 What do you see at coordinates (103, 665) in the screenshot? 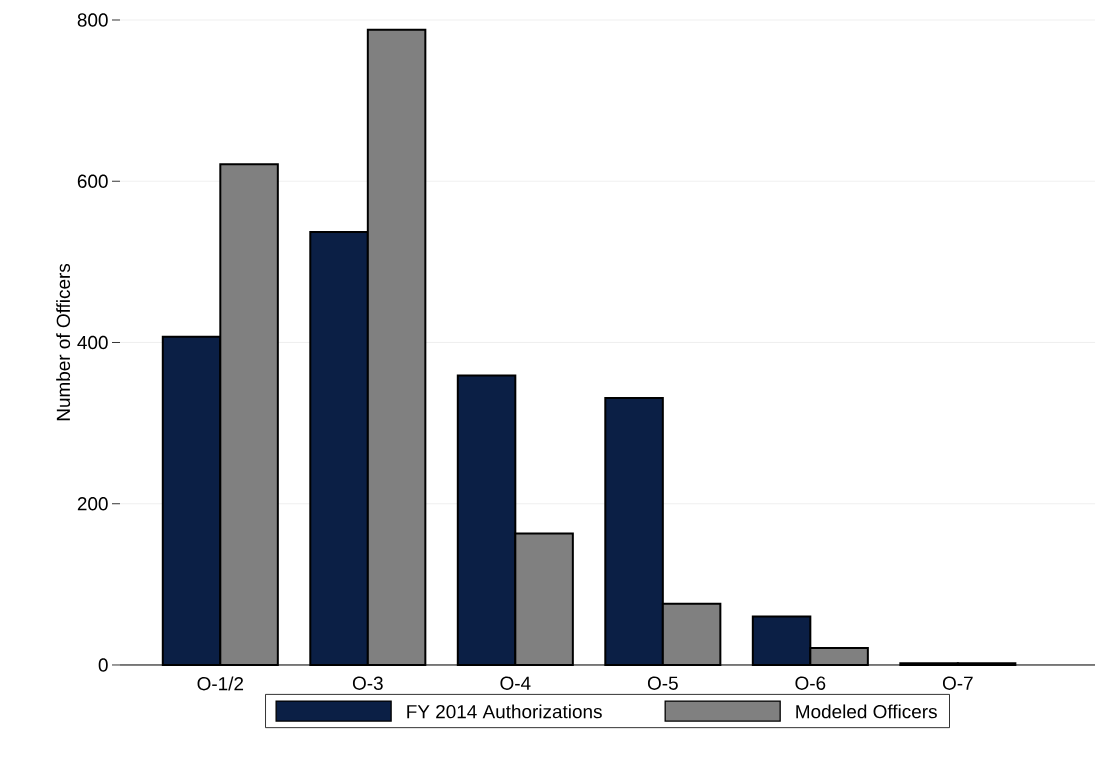
I see `y-tick-label: 0` at bounding box center [103, 665].